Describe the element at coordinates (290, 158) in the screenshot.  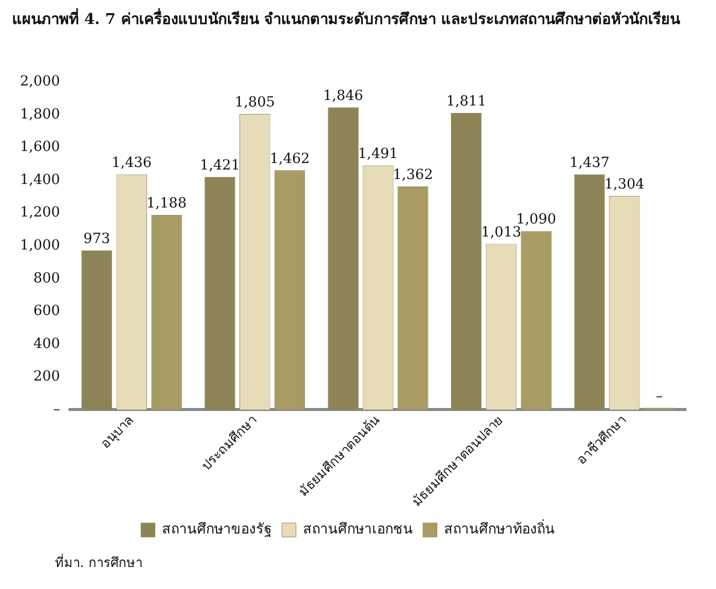
I see `data-label: 1,462` at that location.